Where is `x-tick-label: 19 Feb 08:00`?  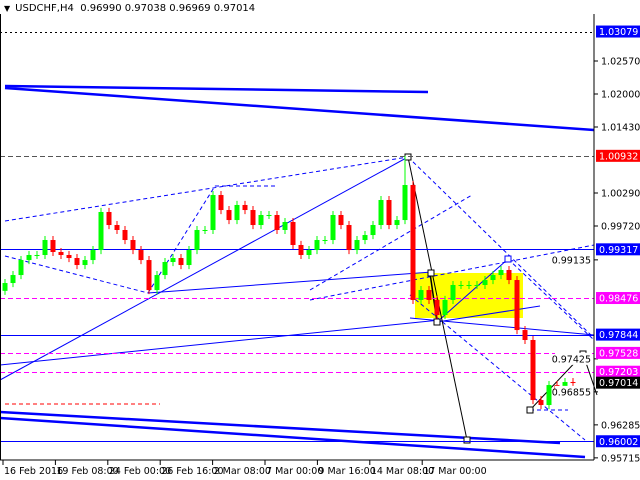 x-tick-label: 19 Feb 08:00 is located at coordinates (87, 471).